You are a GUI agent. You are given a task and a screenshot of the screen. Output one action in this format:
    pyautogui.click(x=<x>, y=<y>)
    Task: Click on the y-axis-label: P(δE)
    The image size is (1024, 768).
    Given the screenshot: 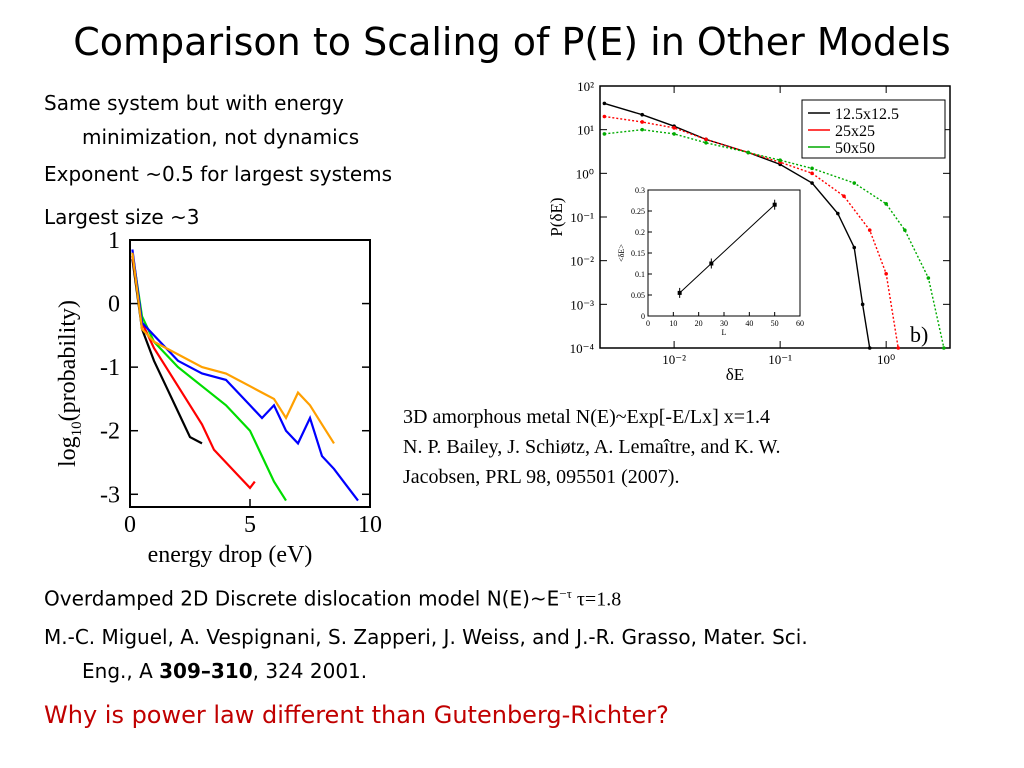 What is the action you would take?
    pyautogui.click(x=556, y=216)
    